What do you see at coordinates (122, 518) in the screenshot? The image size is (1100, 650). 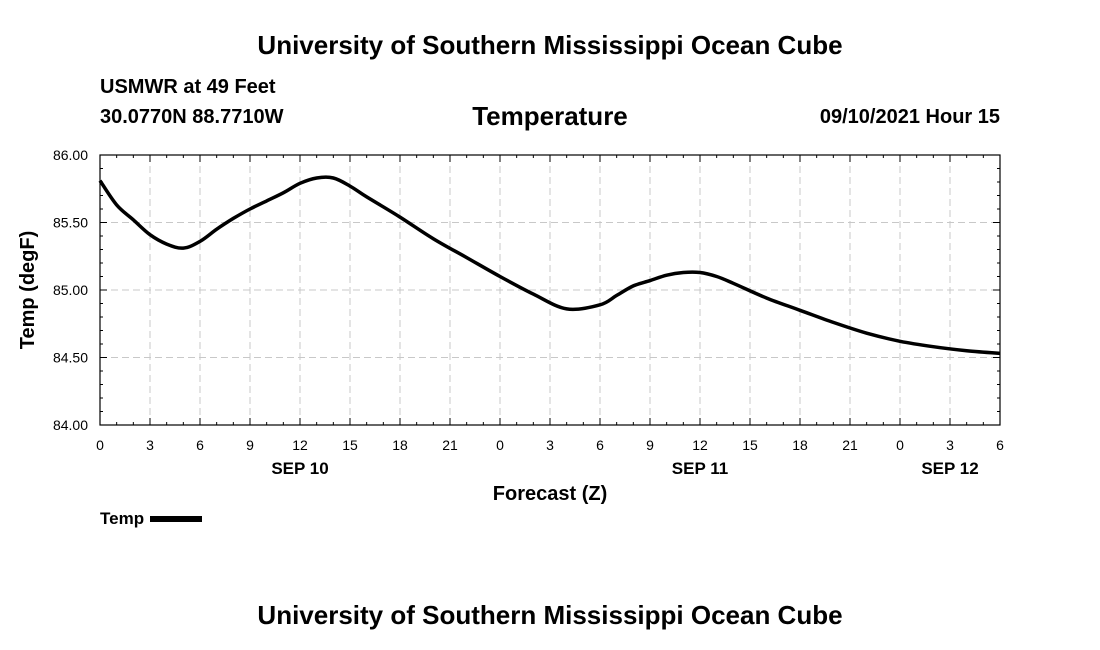 I see `legend-label: Temp` at bounding box center [122, 518].